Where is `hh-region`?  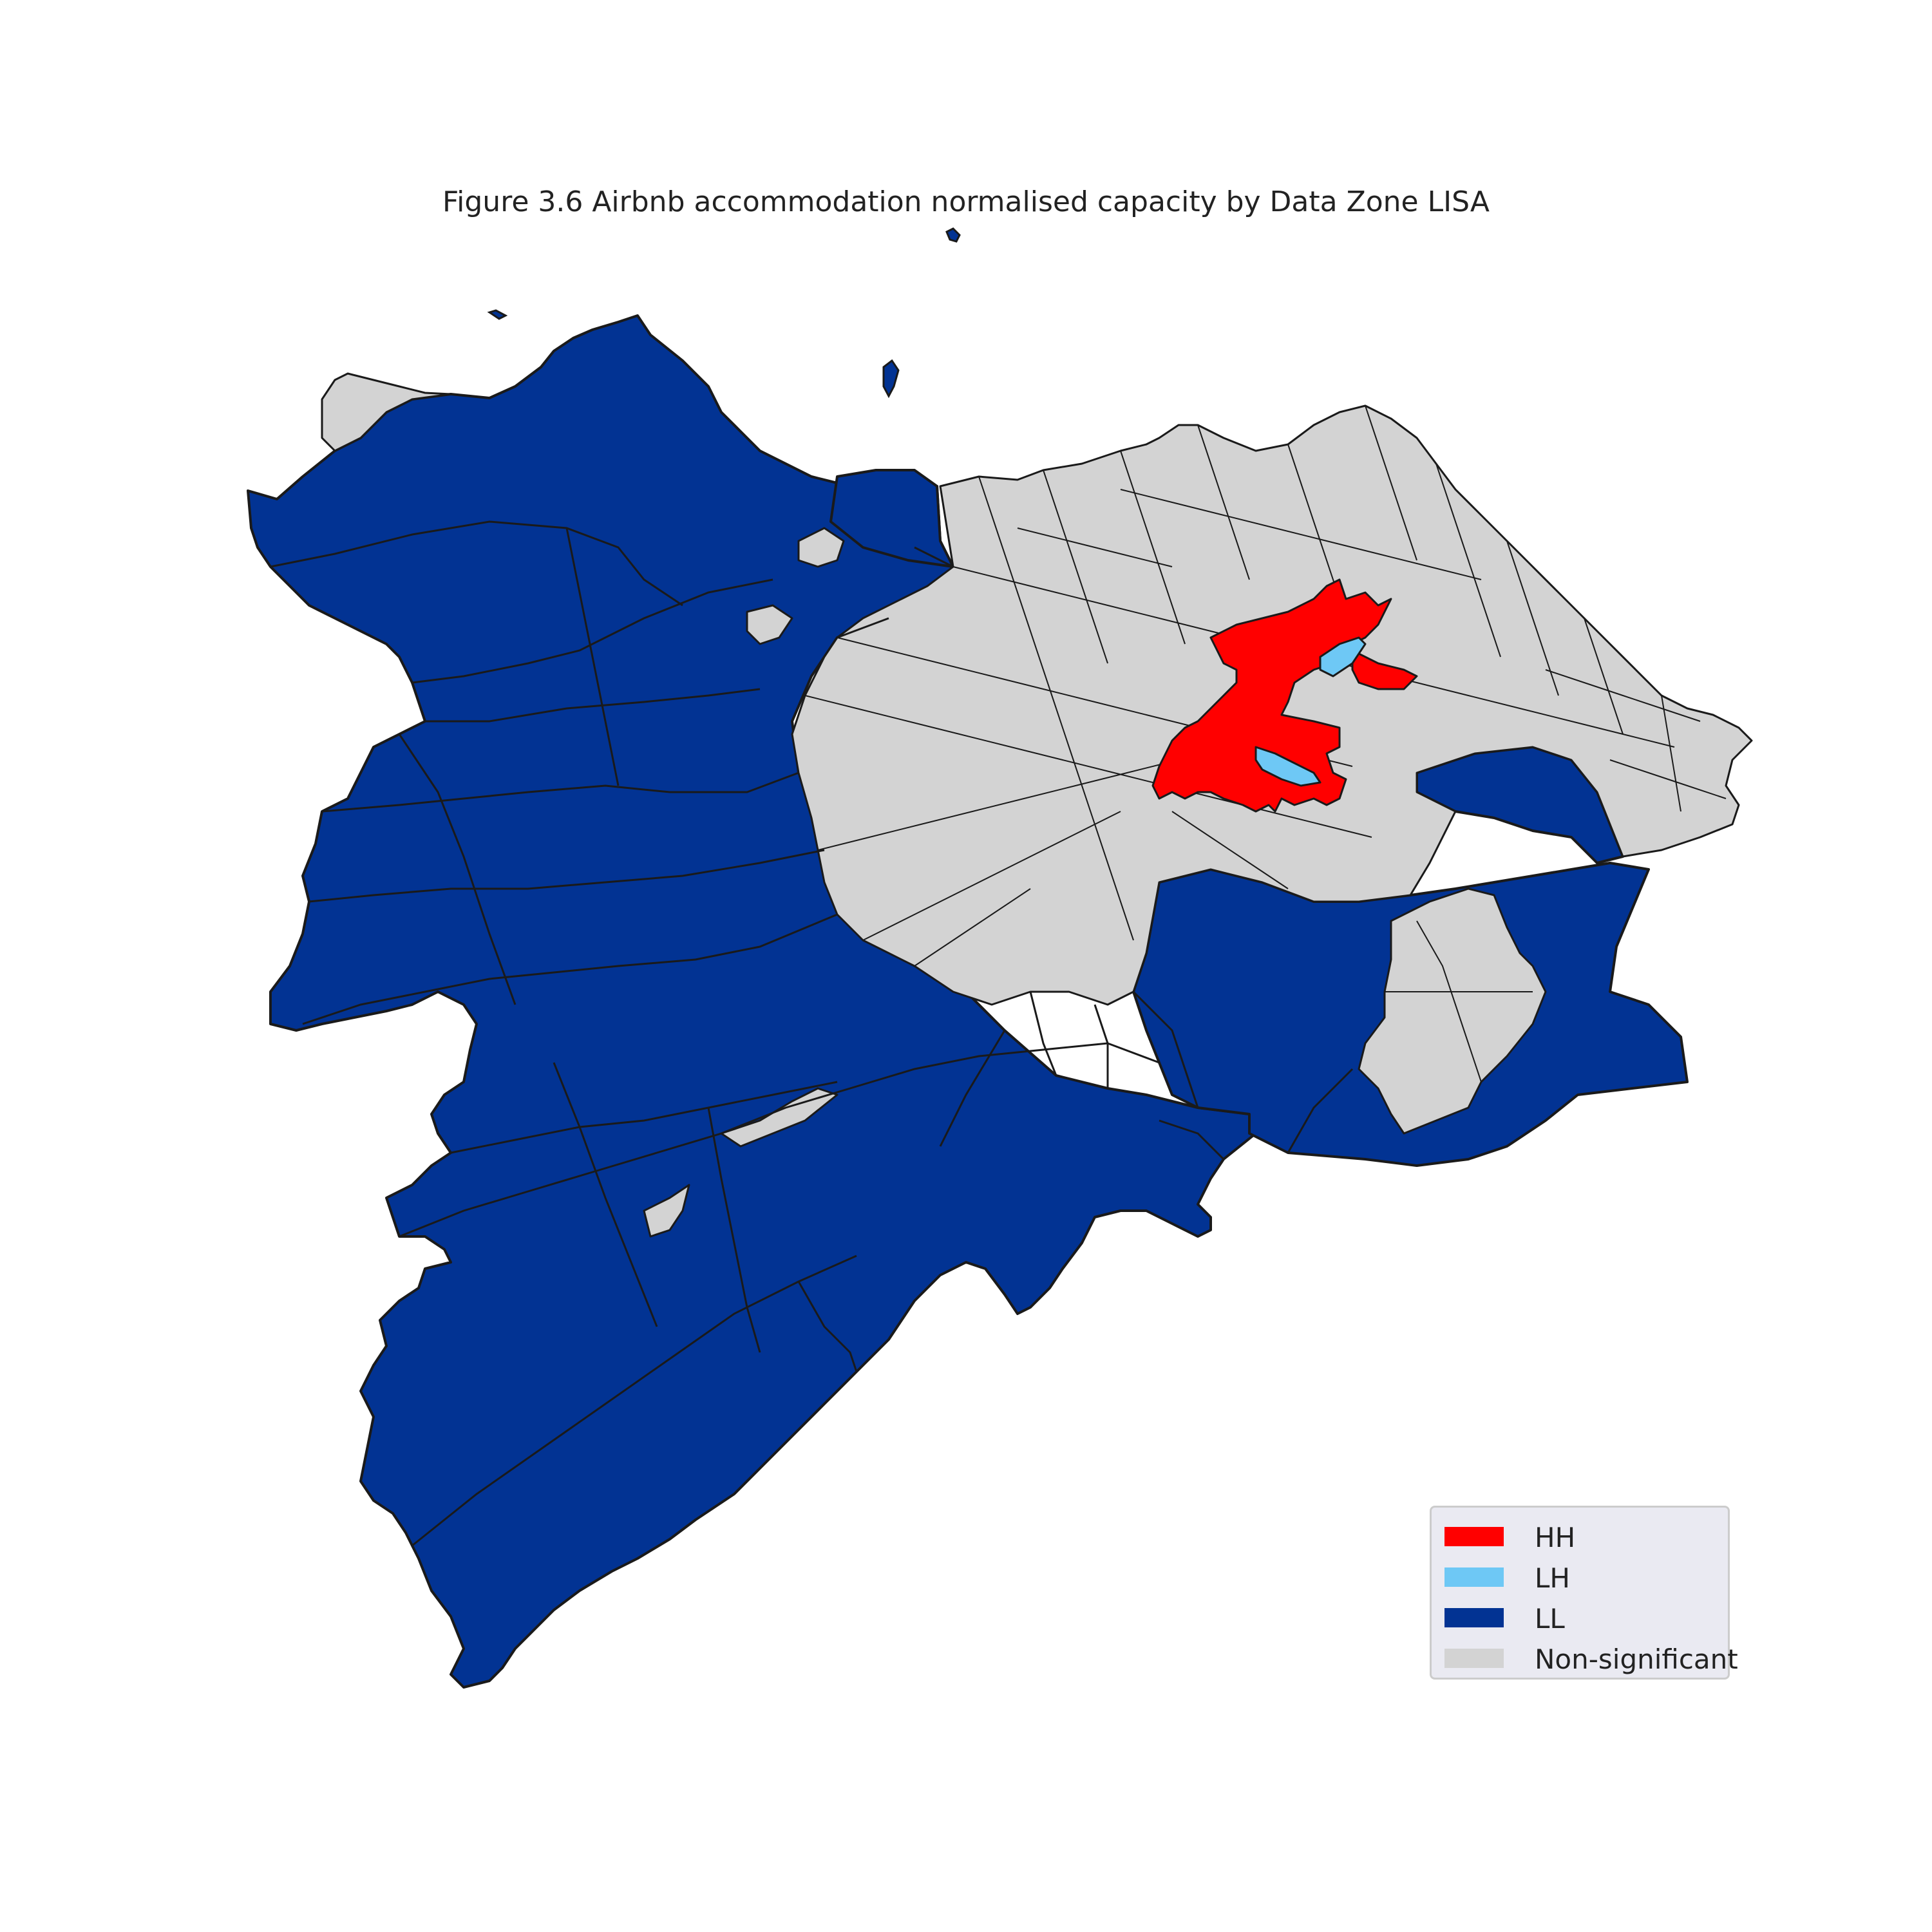
hh-region is located at coordinates (1285, 695).